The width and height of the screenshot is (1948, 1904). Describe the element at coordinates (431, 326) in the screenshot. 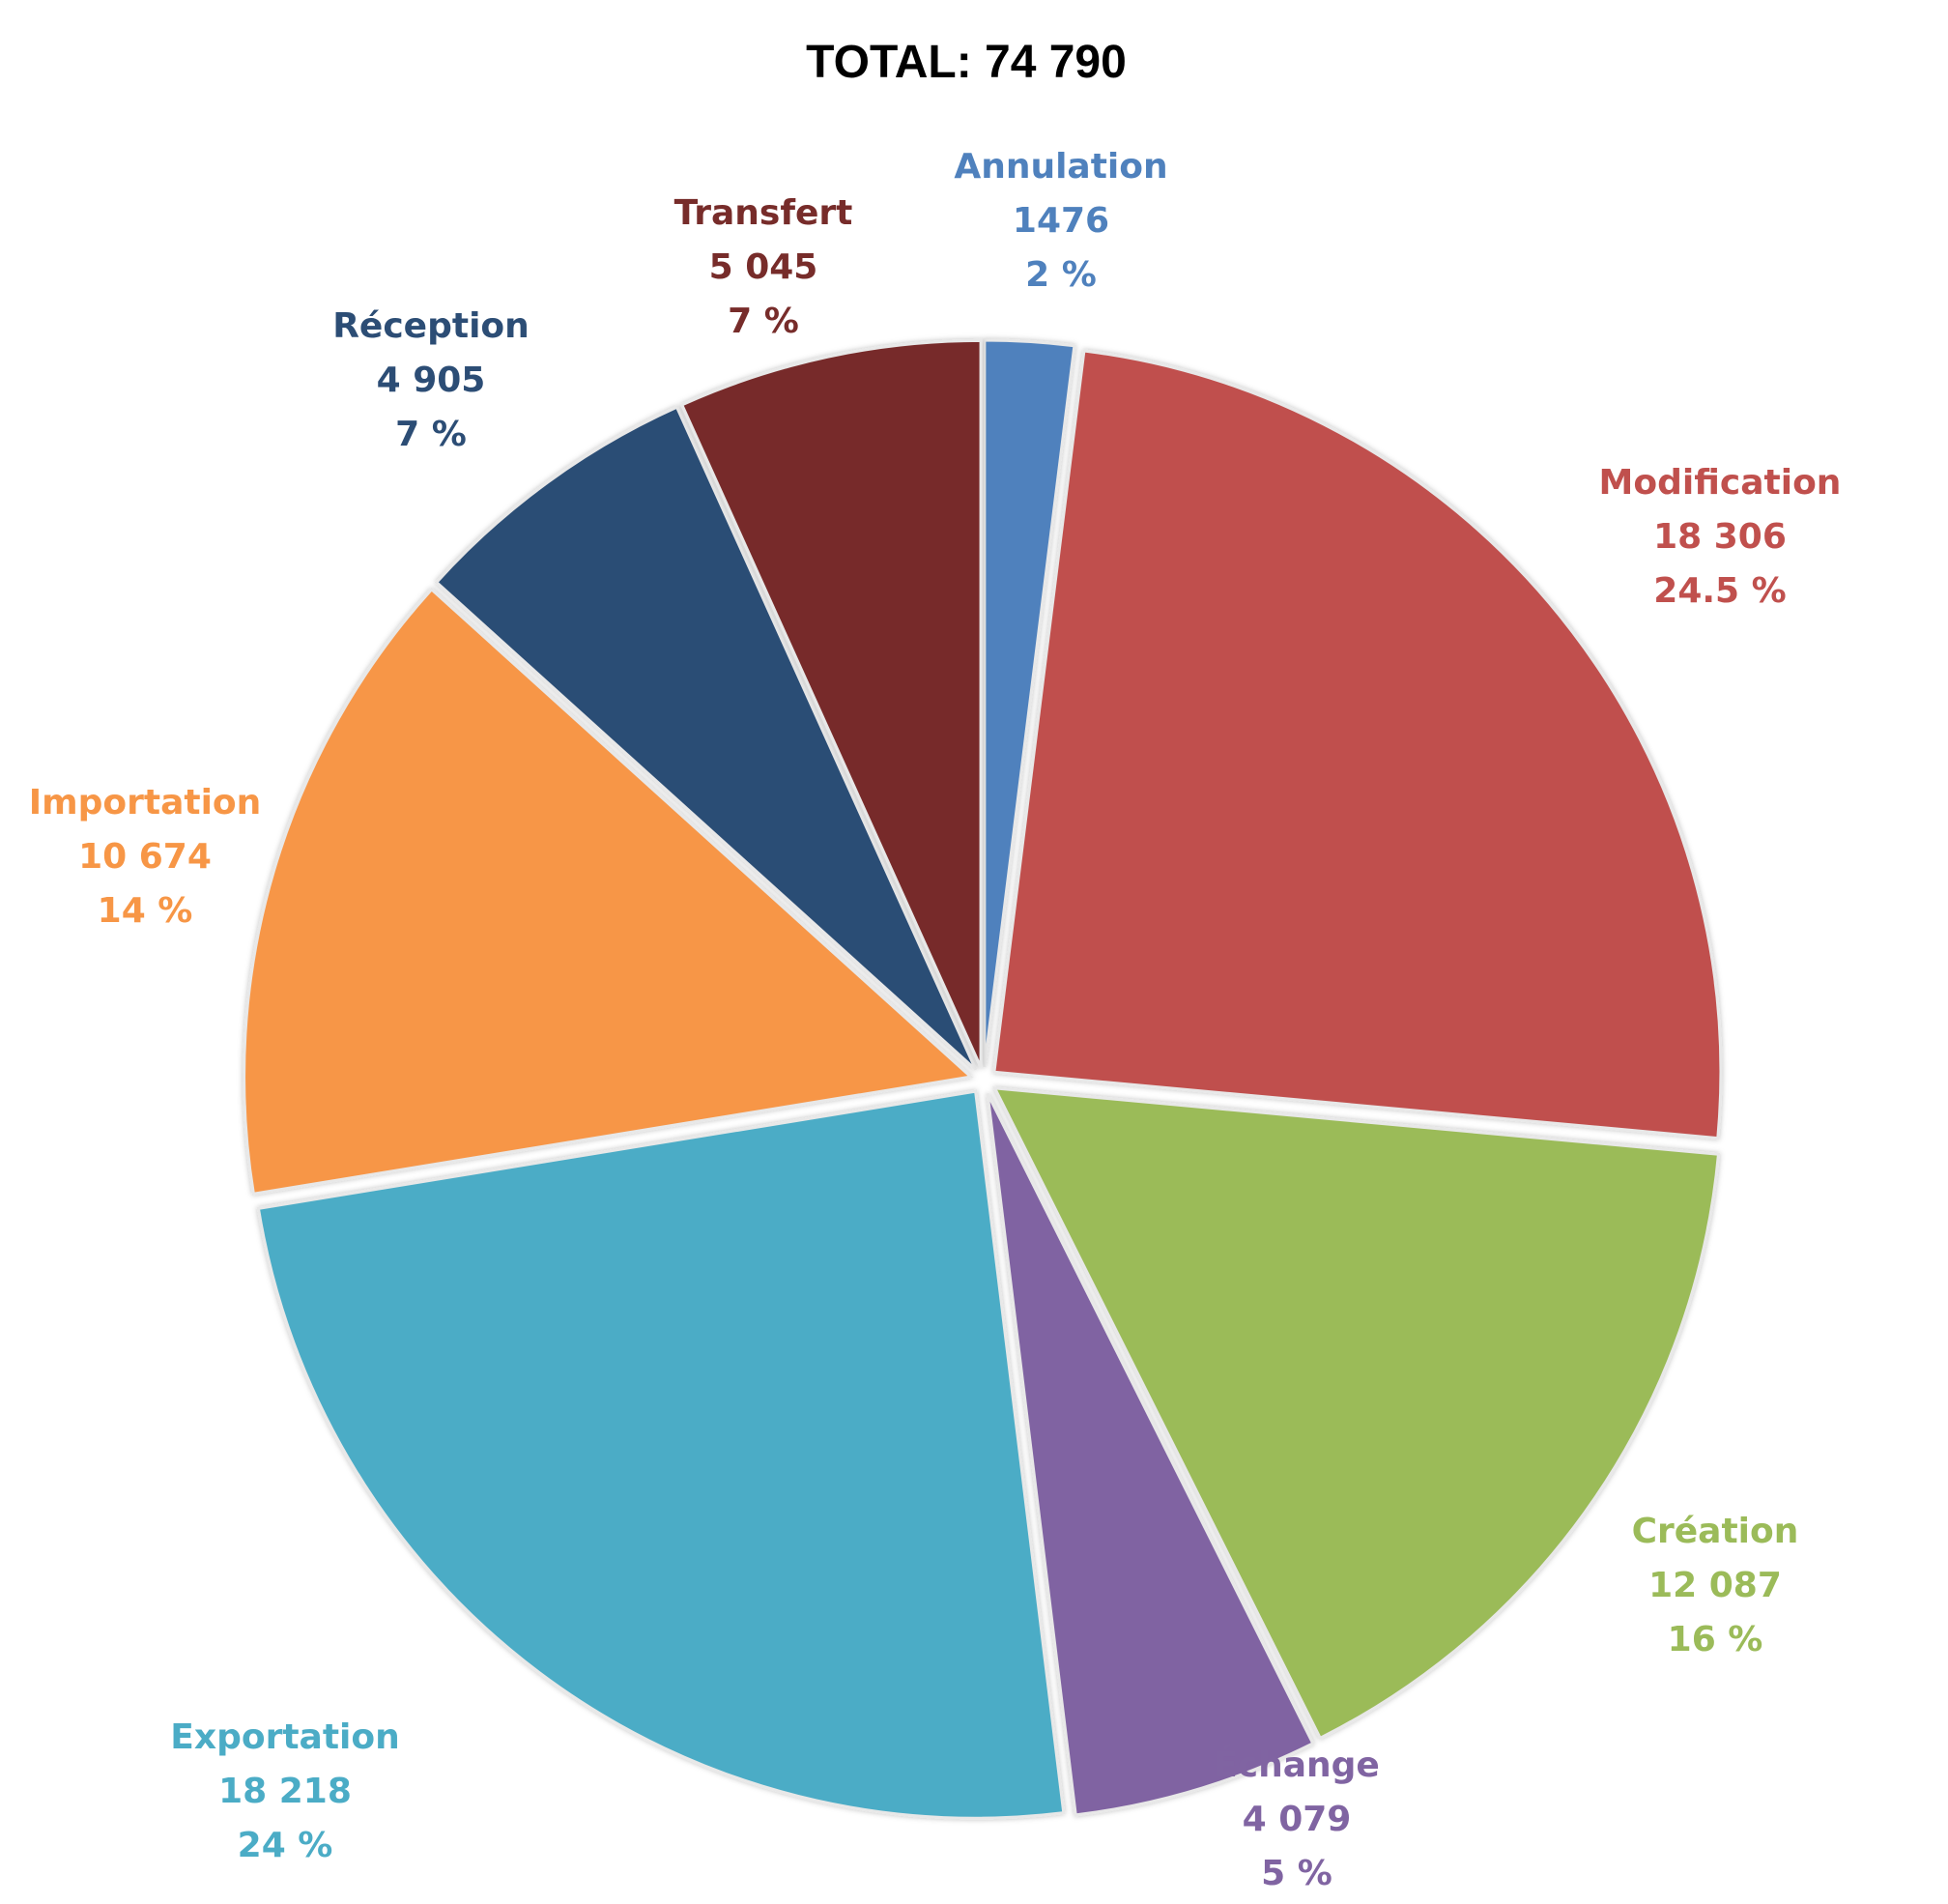

I see `slice-label-name: Réception` at that location.